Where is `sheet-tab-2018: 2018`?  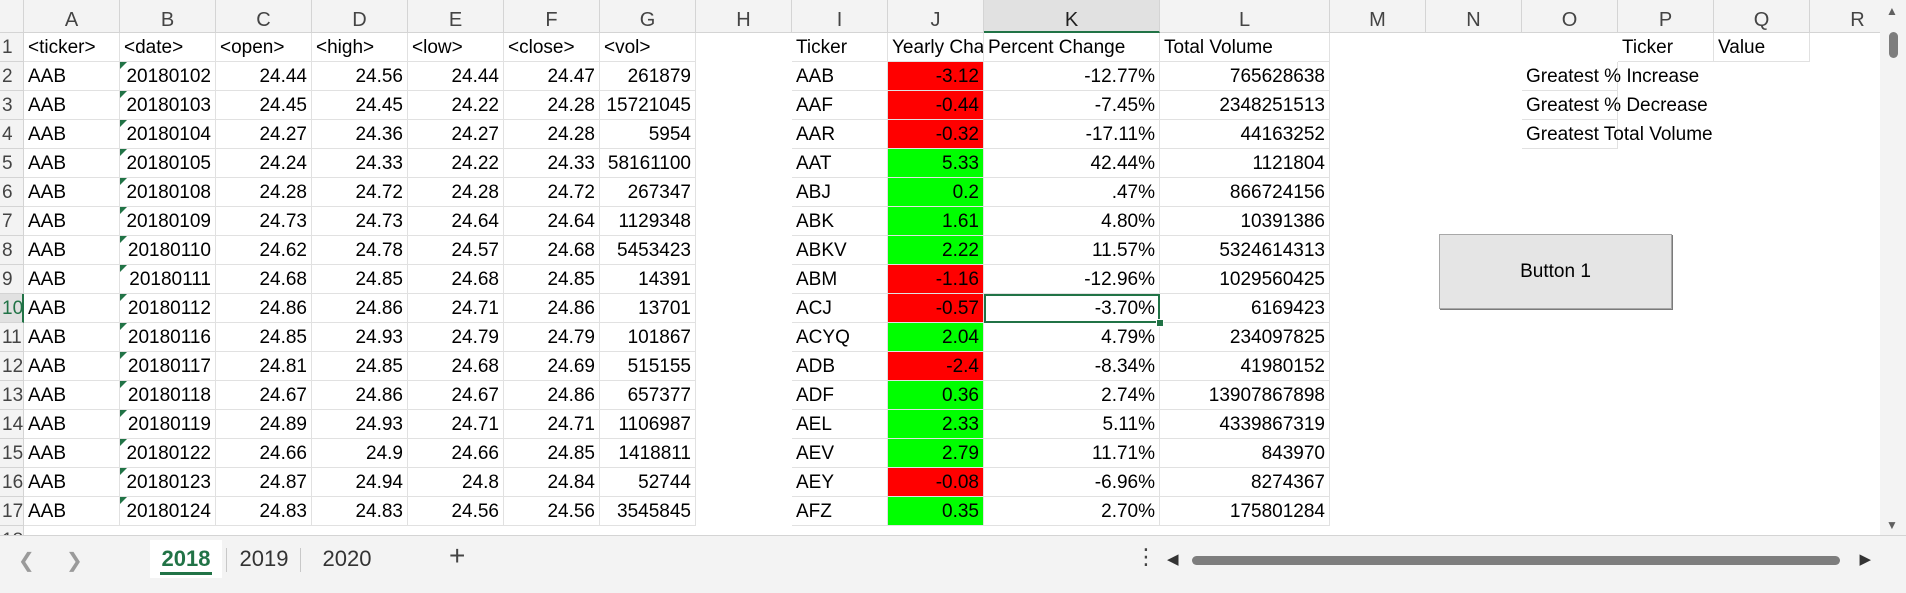
sheet-tab-2018: 2018 is located at coordinates (186, 559).